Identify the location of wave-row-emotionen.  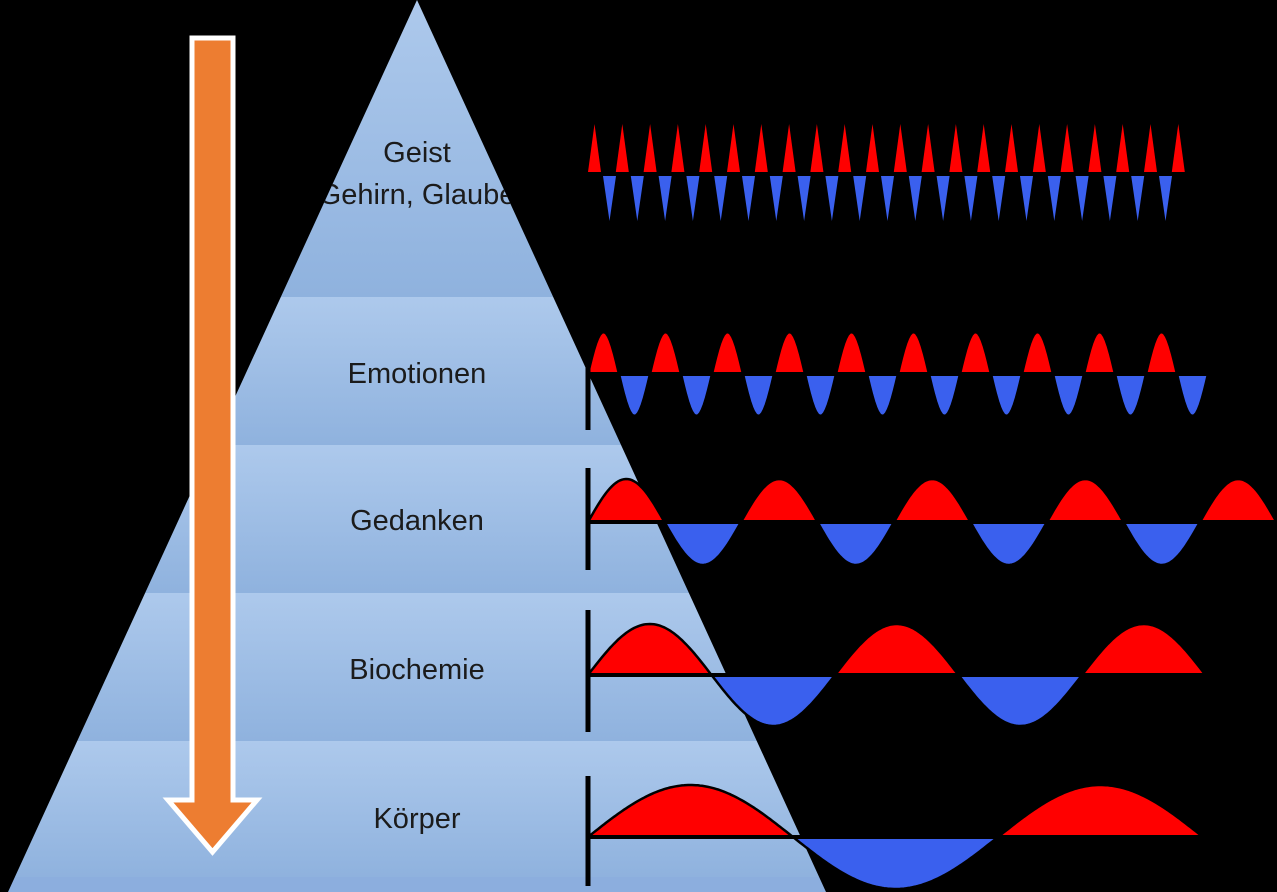
(897, 380).